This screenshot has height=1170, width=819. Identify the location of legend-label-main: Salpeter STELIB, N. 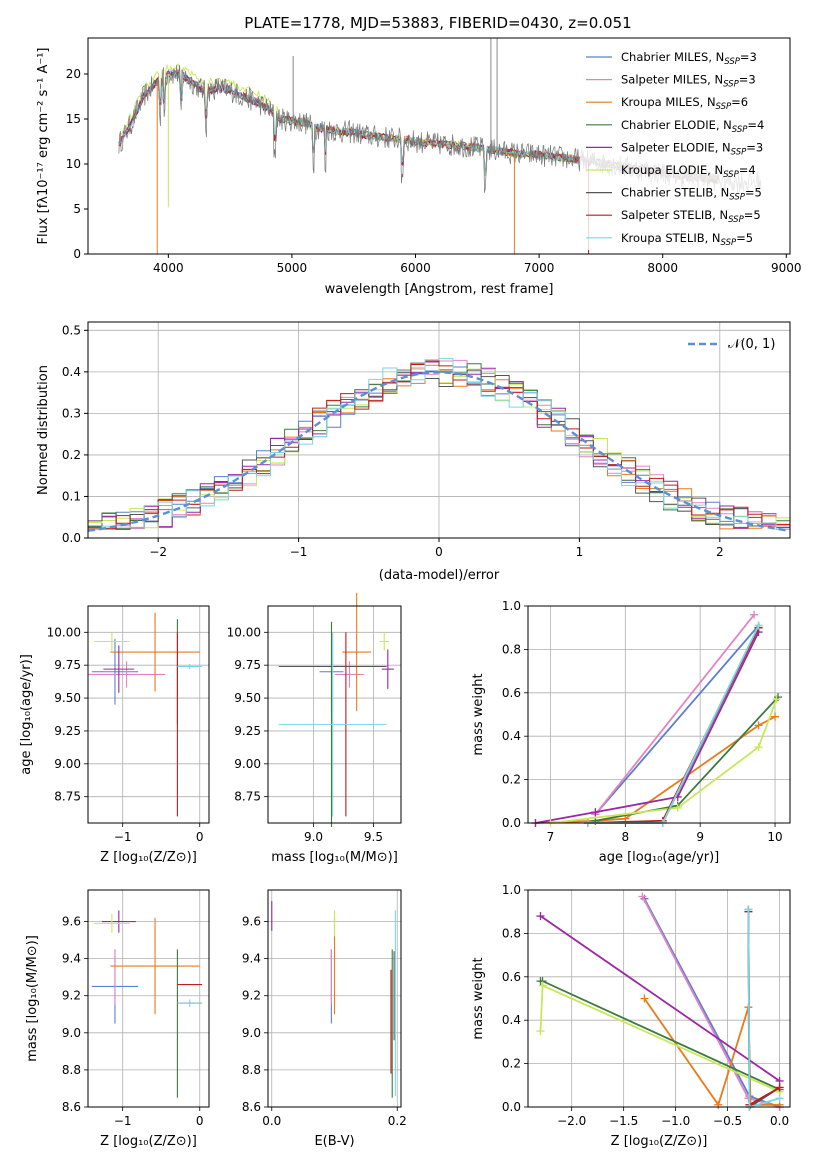
(674, 215).